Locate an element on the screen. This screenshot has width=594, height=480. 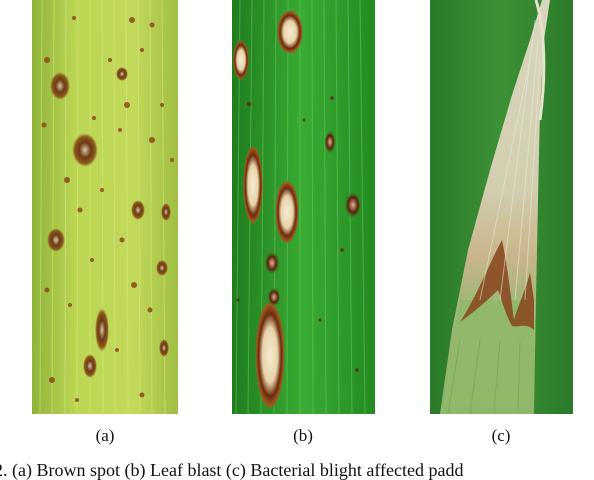
panel-c-label: (c) is located at coordinates (501, 435).